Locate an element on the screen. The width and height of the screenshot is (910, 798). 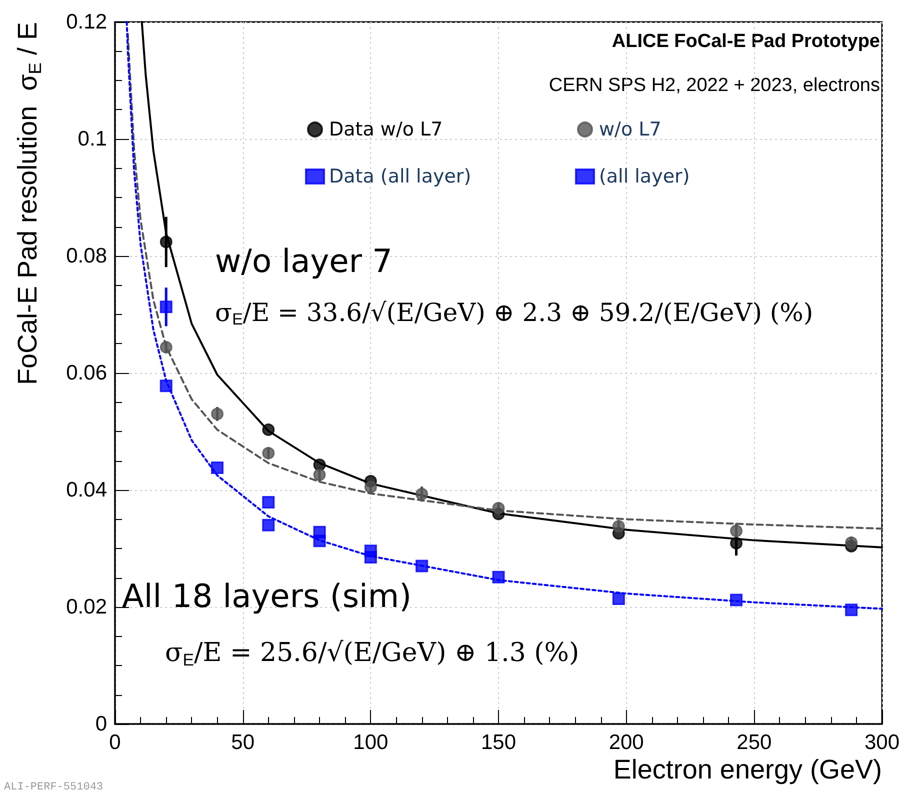
legend-label: Data (all layer) is located at coordinates (400, 177).